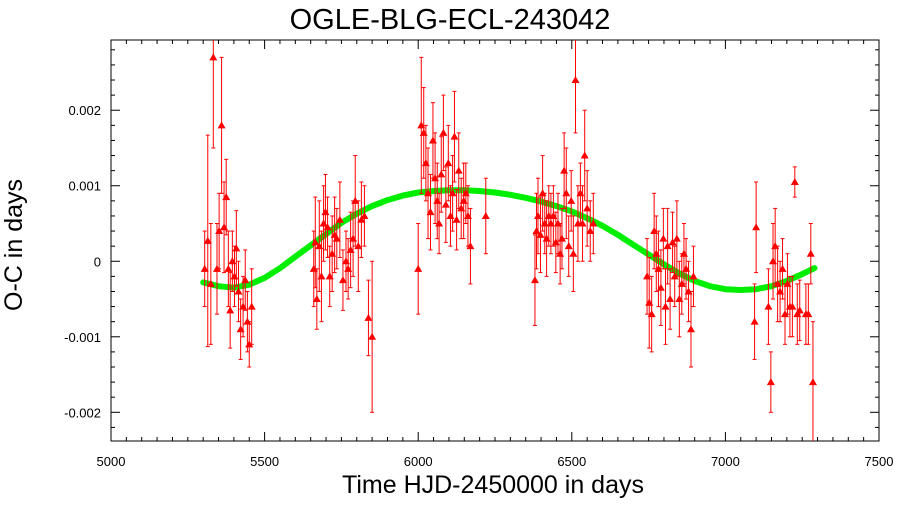 The image size is (900, 505). I want to click on y-tick-label: 0.002, so click(84, 110).